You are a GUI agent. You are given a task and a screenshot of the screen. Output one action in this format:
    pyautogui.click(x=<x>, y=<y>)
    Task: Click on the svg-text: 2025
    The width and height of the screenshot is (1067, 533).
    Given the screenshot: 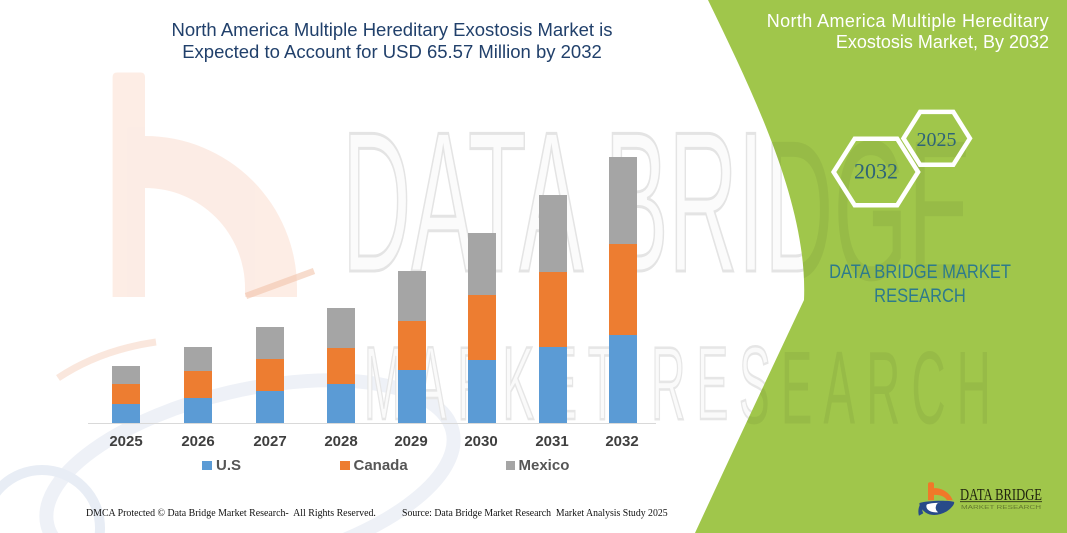 What is the action you would take?
    pyautogui.click(x=937, y=140)
    